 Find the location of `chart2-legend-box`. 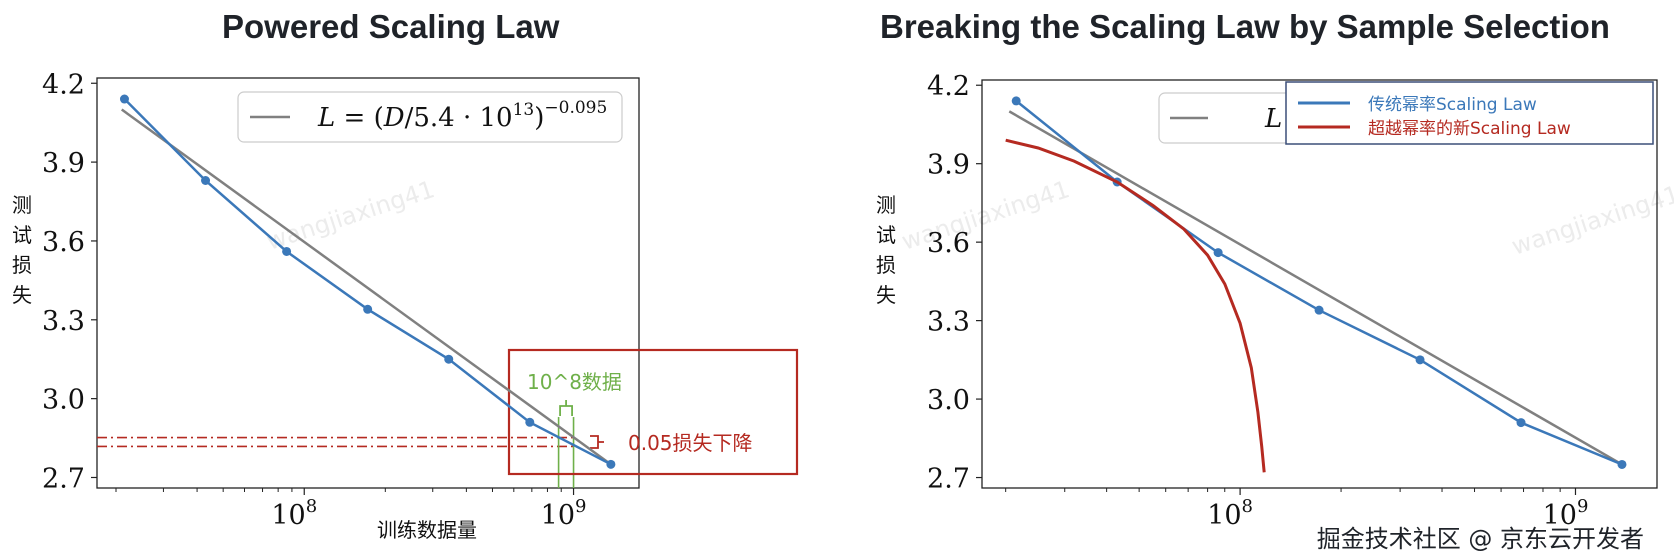

chart2-legend-box is located at coordinates (1469, 113).